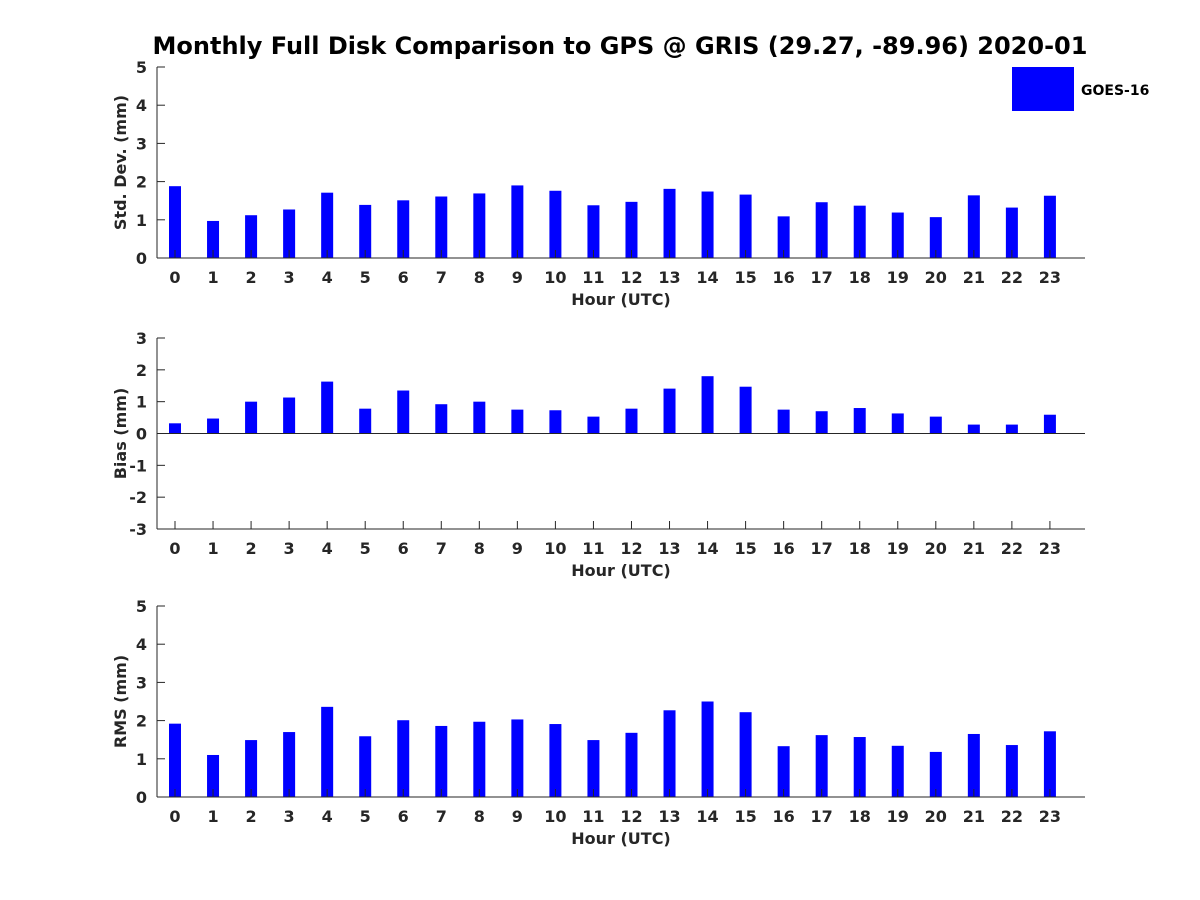 Image resolution: width=1200 pixels, height=900 pixels. What do you see at coordinates (327, 277) in the screenshot?
I see `std-dev-x-tick-label: 4` at bounding box center [327, 277].